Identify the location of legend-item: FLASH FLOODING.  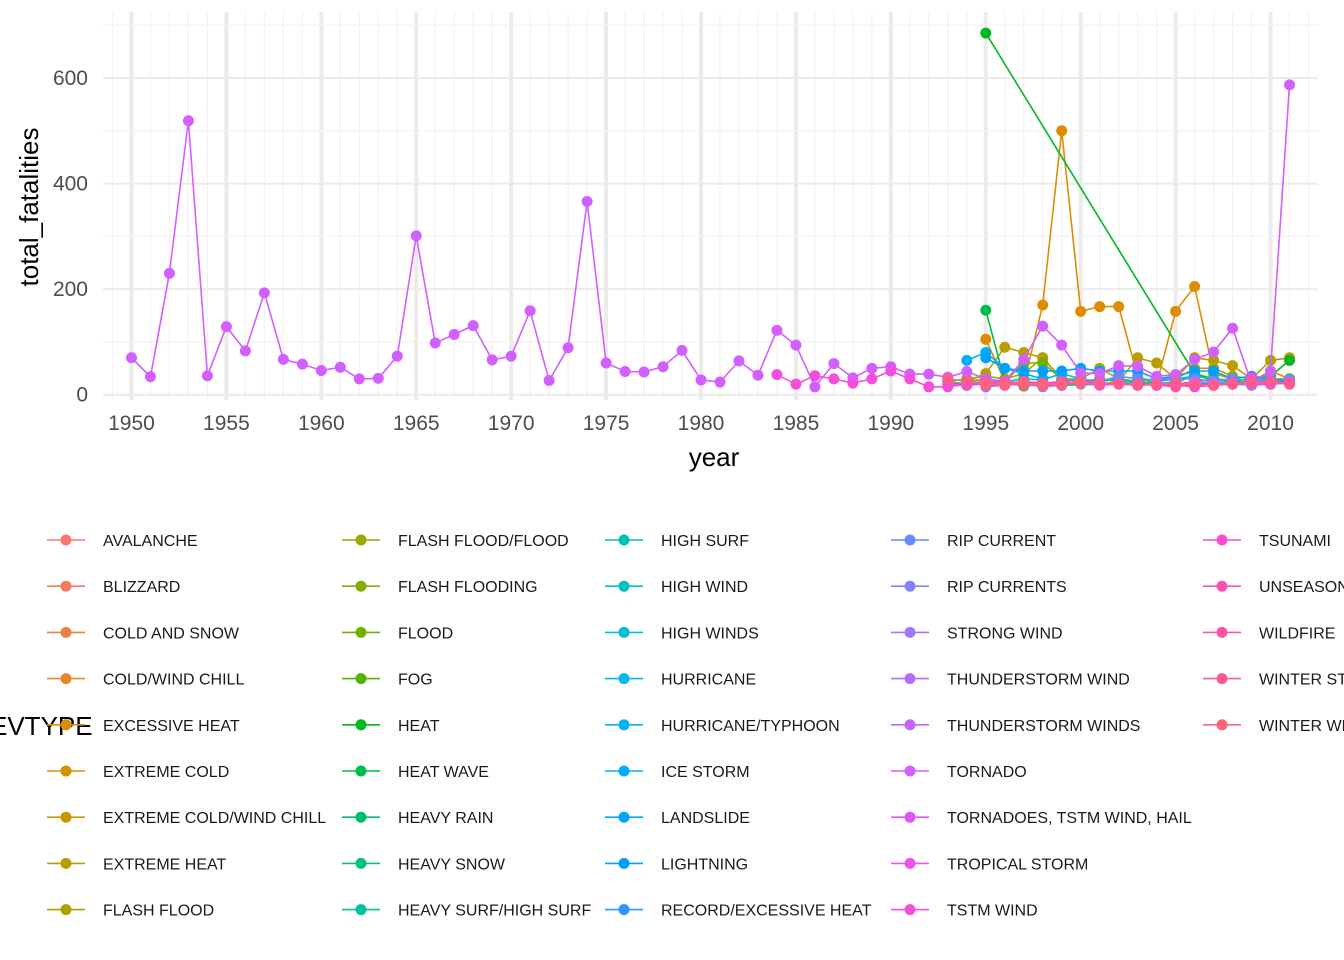
(440, 587).